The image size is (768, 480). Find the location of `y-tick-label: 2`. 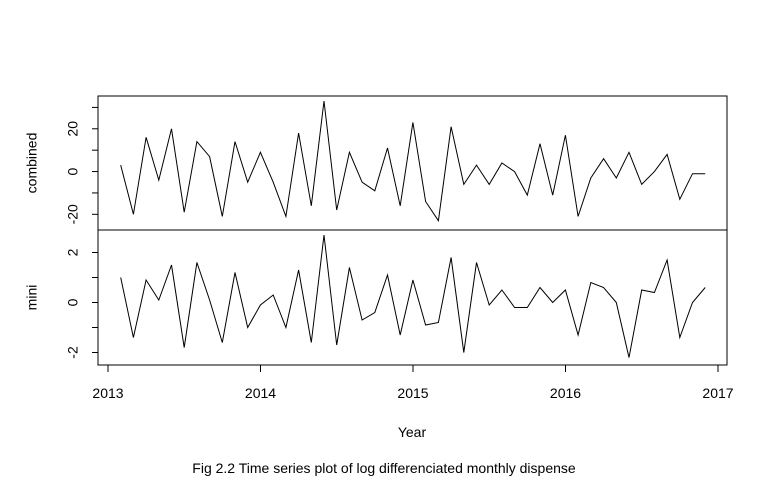

y-tick-label: 2 is located at coordinates (73, 252).